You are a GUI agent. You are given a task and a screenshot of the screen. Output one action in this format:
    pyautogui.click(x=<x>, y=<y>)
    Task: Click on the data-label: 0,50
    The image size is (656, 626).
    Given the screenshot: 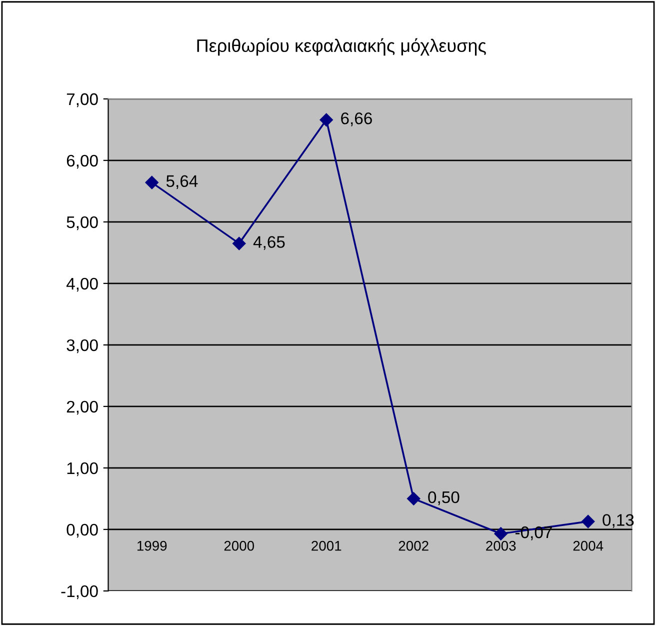 What is the action you would take?
    pyautogui.click(x=444, y=498)
    